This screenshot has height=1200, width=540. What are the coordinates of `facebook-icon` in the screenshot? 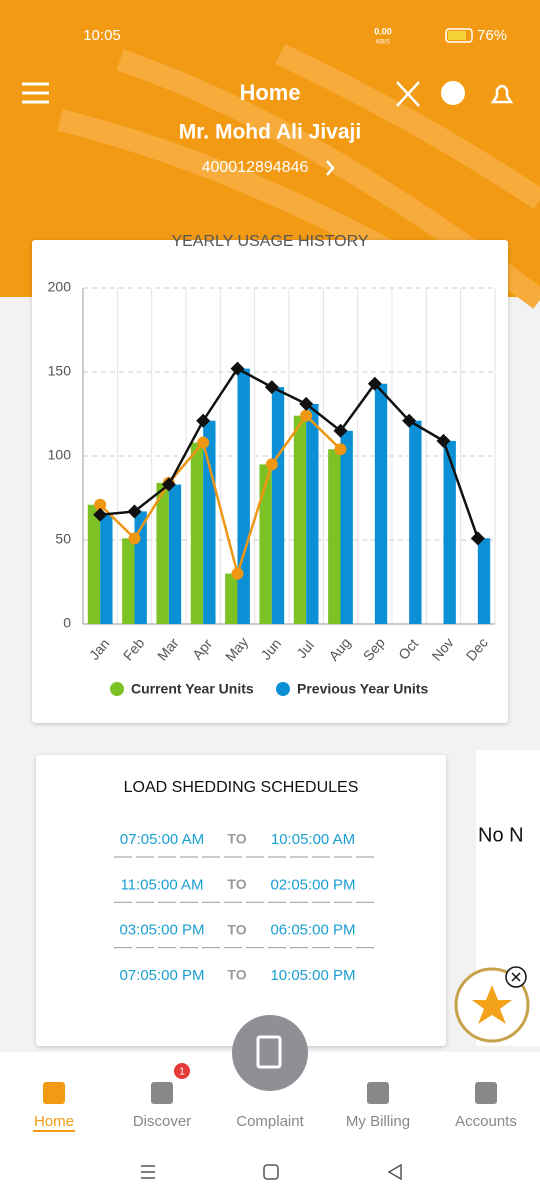 It's located at (453, 93).